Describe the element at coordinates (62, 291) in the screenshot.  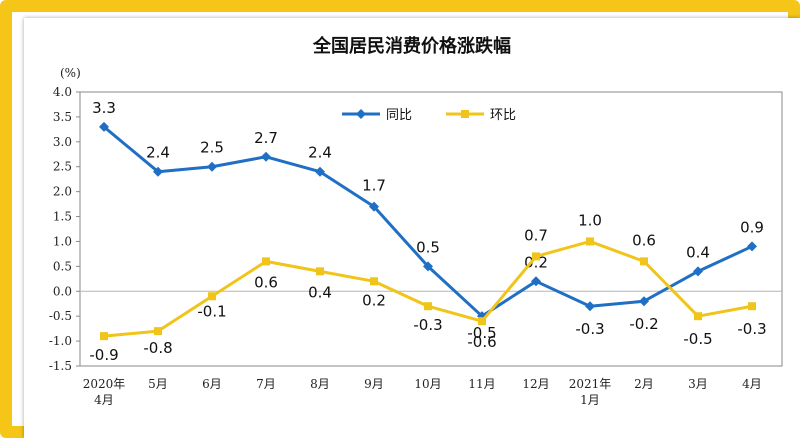
I see `y-tick-label: 0.0` at that location.